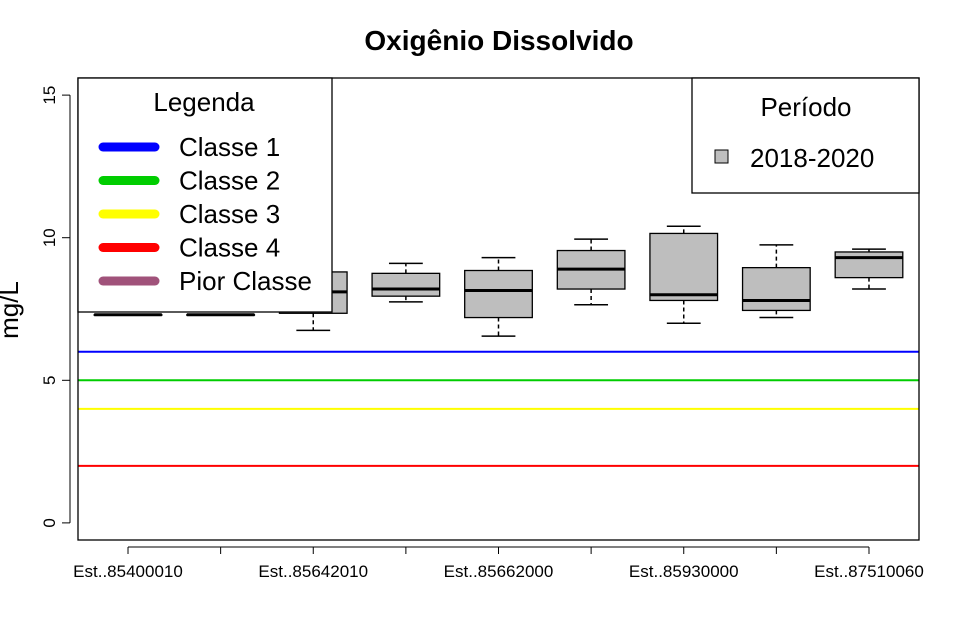  I want to click on legend-label: Pior Classe, so click(245, 281).